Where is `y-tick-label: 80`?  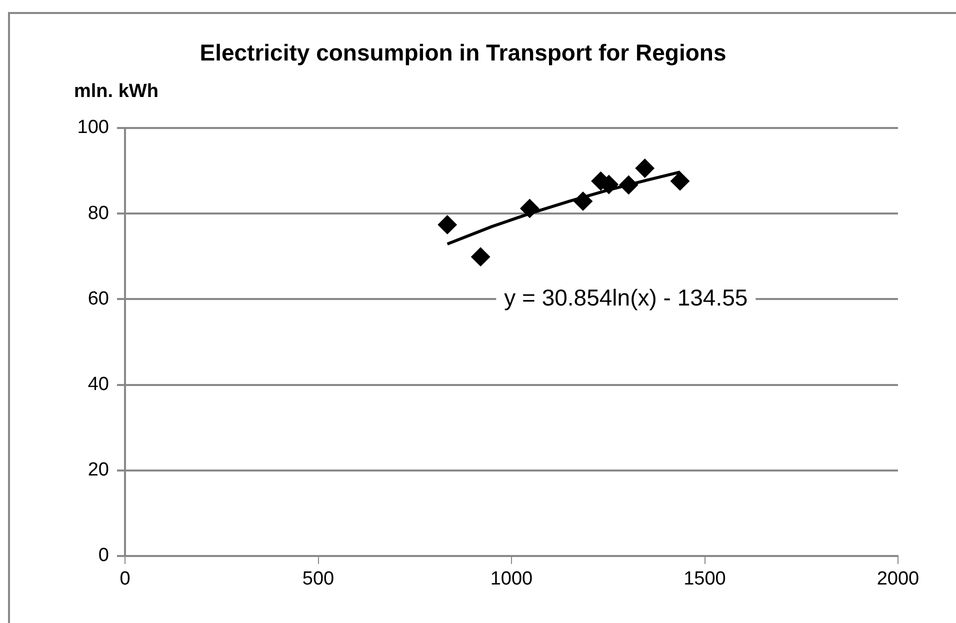
y-tick-label: 80 is located at coordinates (98, 213).